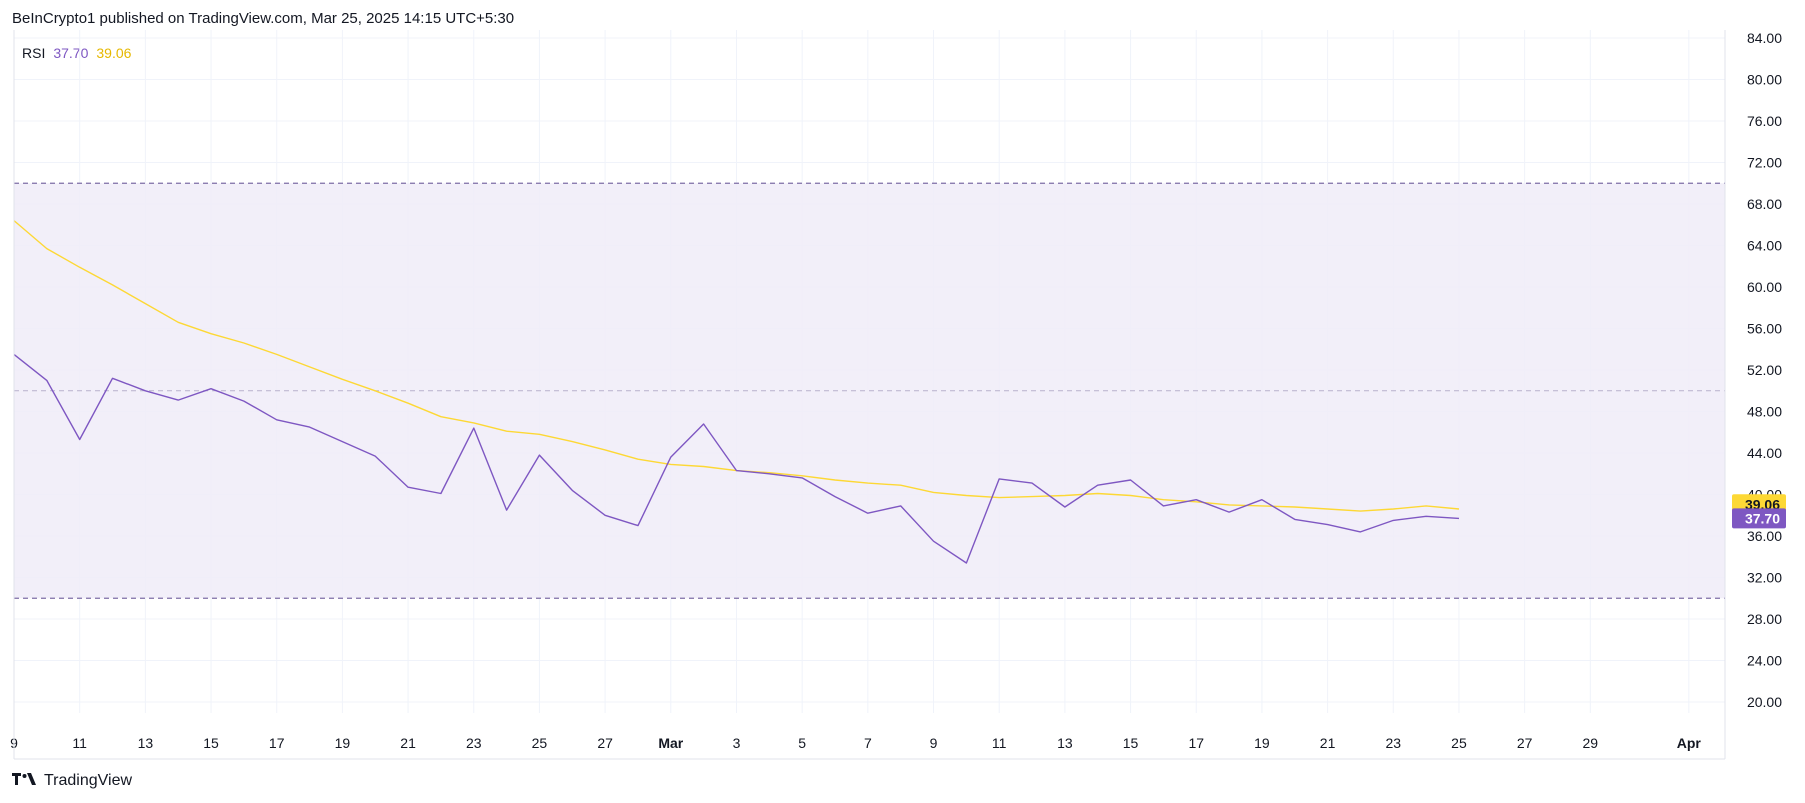 The image size is (1805, 803). What do you see at coordinates (1764, 453) in the screenshot?
I see `y-tick-label: 44.00` at bounding box center [1764, 453].